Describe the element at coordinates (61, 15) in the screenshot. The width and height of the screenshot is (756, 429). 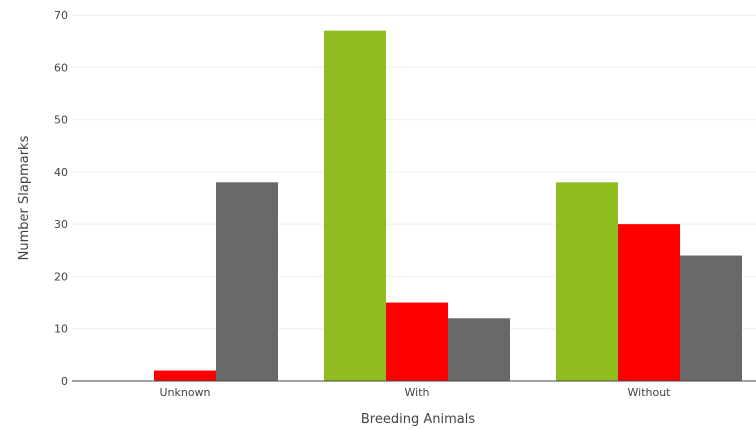
I see `y-tick-label: 70` at that location.